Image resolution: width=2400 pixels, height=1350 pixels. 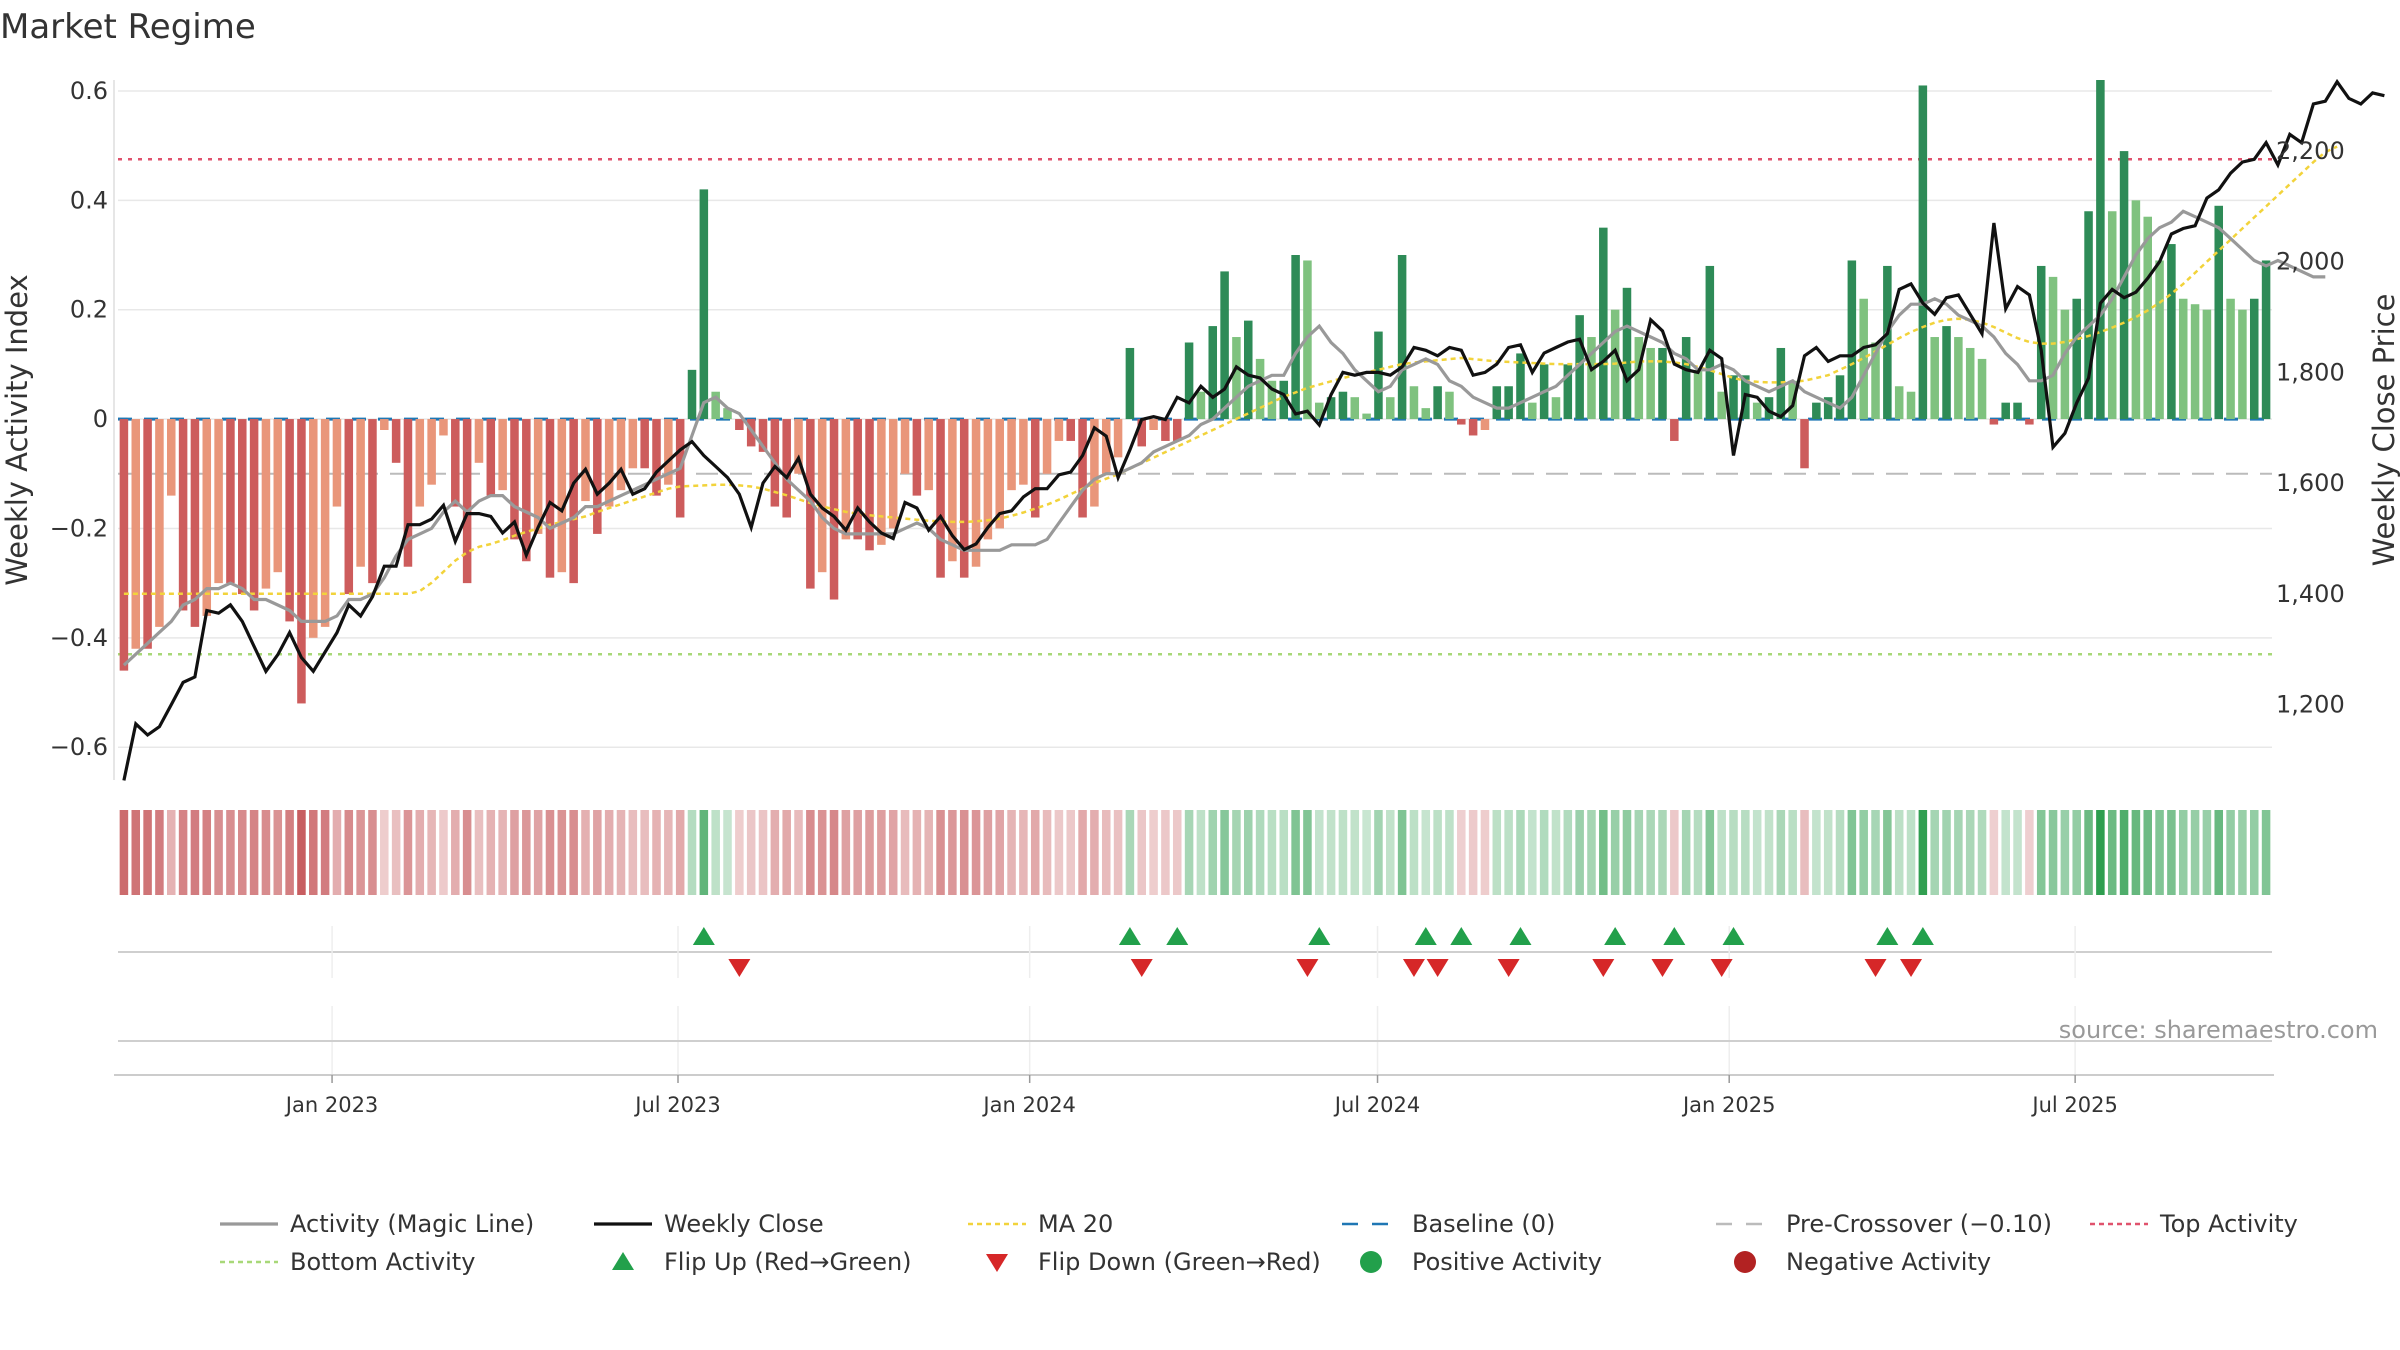 I want to click on date-tick-label: Jan 2025, so click(x=1728, y=1105).